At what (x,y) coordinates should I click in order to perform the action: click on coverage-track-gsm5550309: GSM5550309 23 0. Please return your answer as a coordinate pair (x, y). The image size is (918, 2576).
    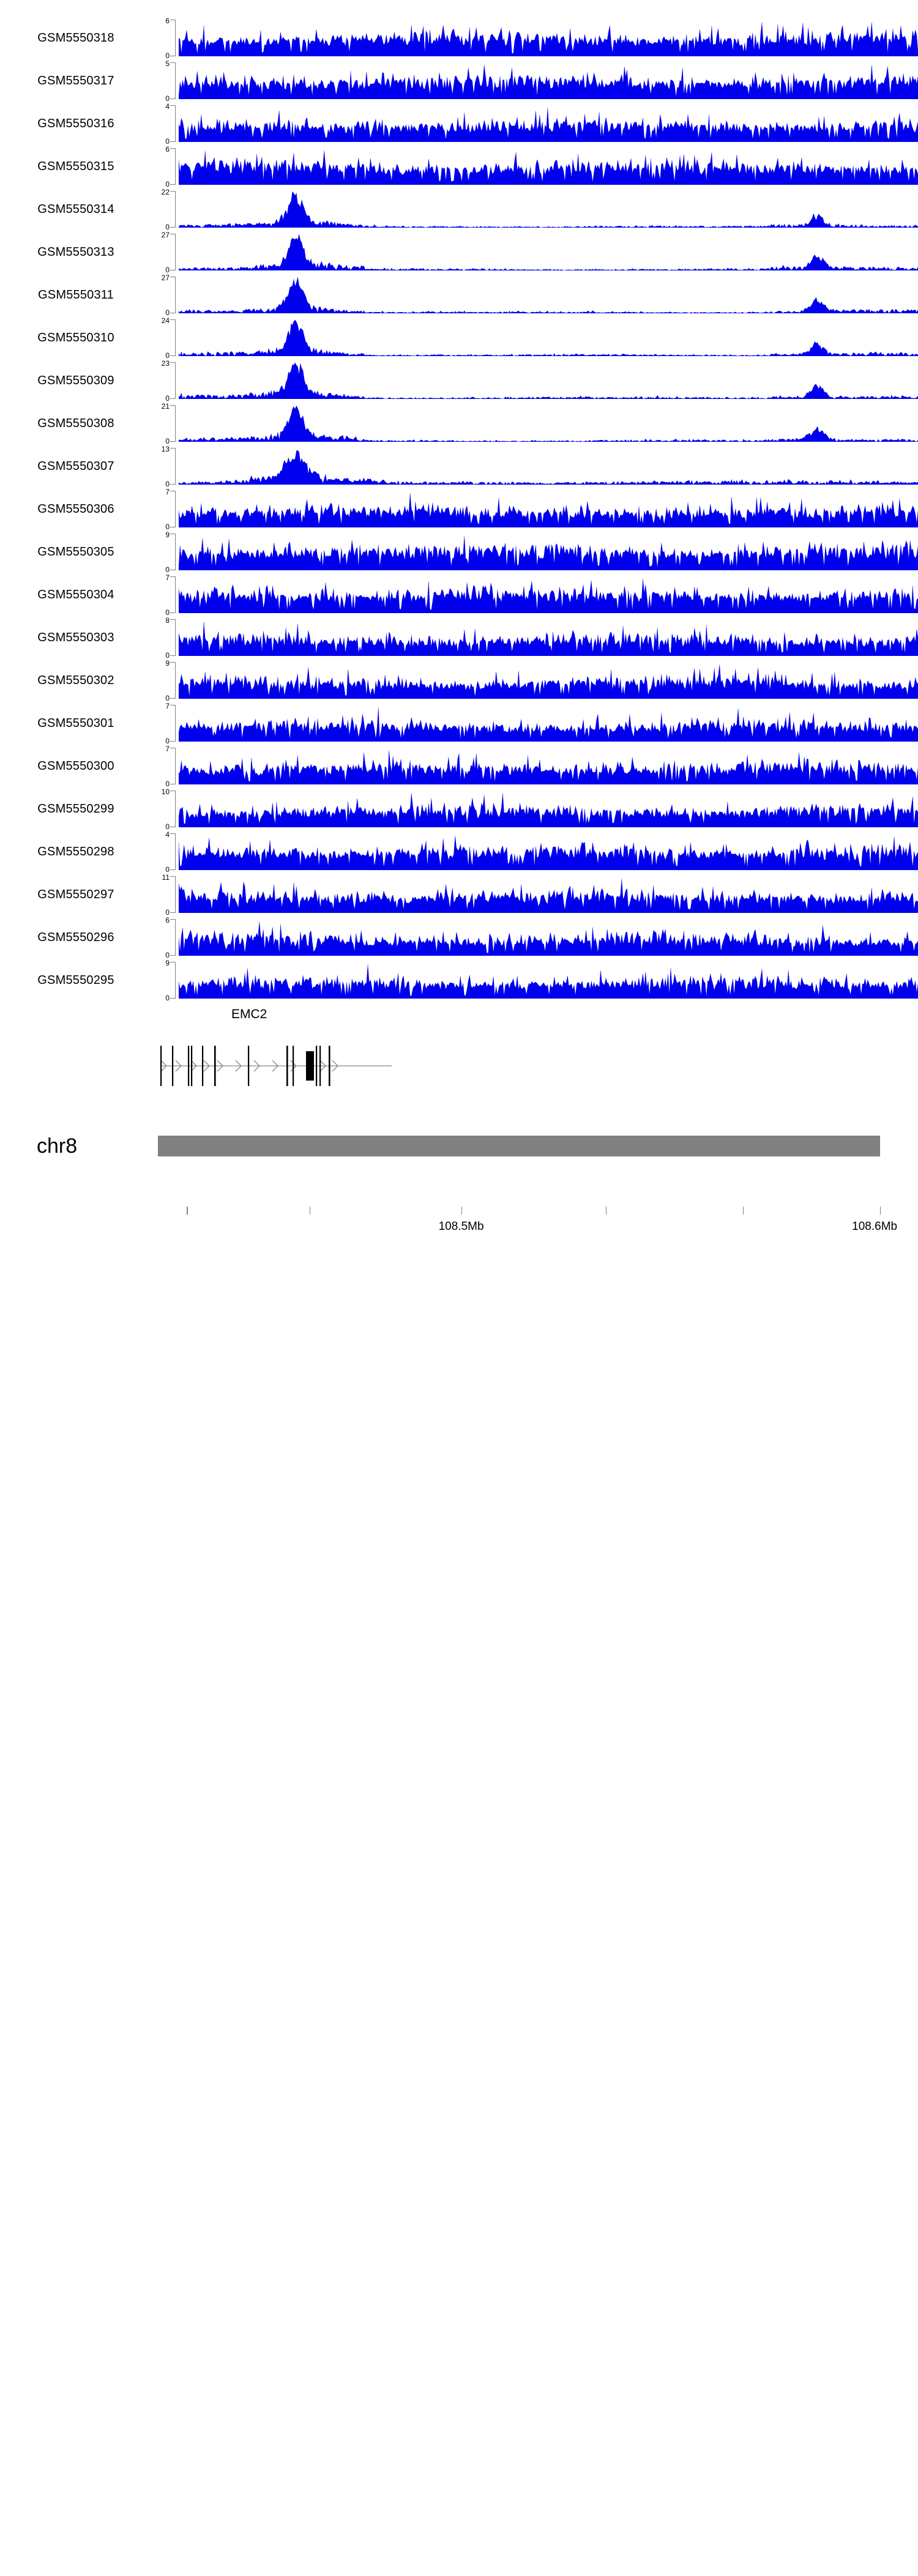
    Looking at the image, I should click on (459, 380).